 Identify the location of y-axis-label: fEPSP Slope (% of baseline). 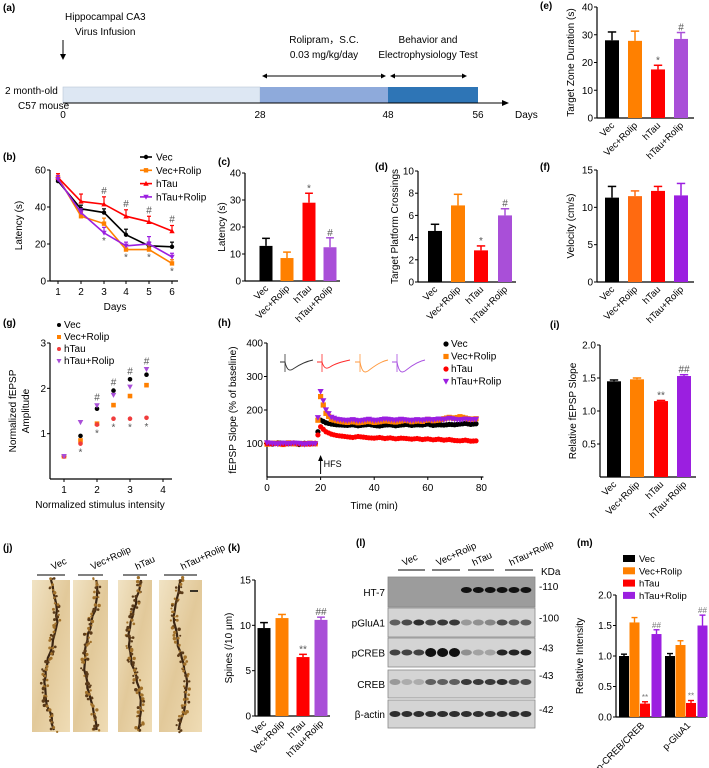
(233, 409).